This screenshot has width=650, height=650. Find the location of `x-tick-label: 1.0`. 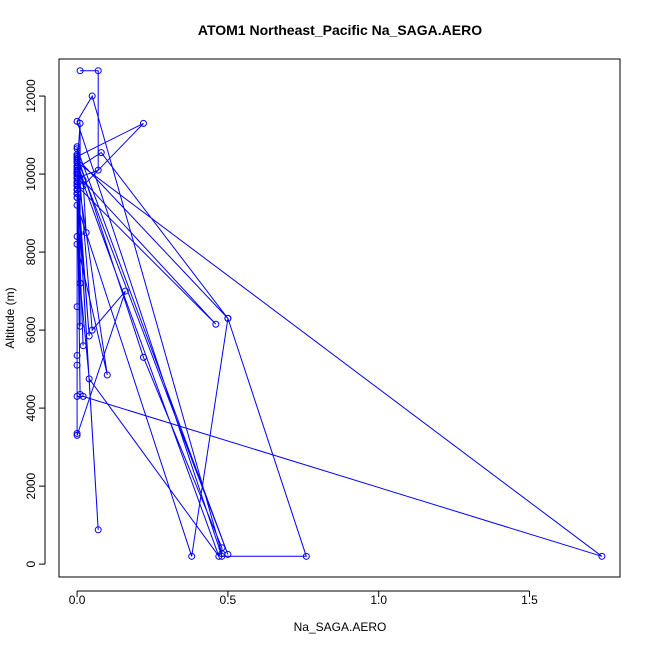

x-tick-label: 1.0 is located at coordinates (378, 600).